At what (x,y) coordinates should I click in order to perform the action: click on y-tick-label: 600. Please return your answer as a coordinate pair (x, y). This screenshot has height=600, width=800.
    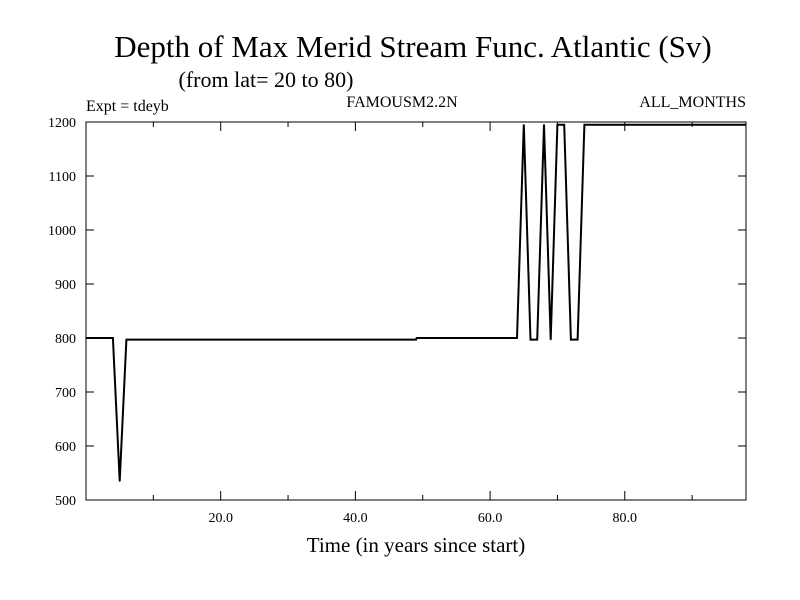
    Looking at the image, I should click on (65, 447).